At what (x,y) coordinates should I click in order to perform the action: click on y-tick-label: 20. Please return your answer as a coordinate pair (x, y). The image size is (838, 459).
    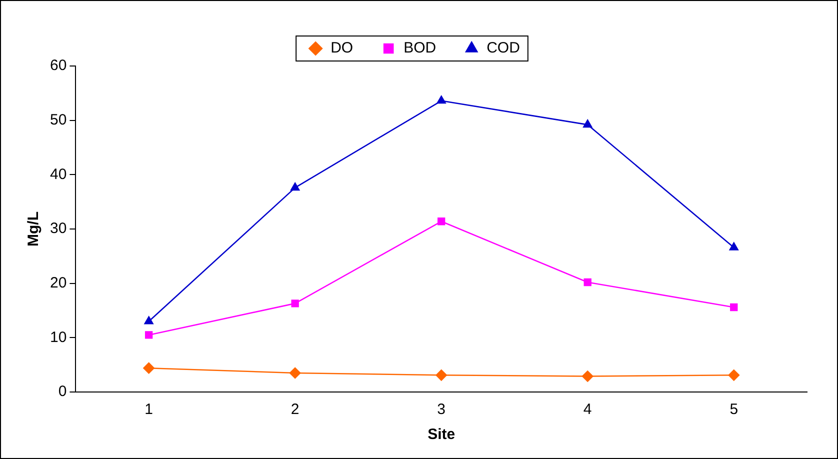
    Looking at the image, I should click on (58, 283).